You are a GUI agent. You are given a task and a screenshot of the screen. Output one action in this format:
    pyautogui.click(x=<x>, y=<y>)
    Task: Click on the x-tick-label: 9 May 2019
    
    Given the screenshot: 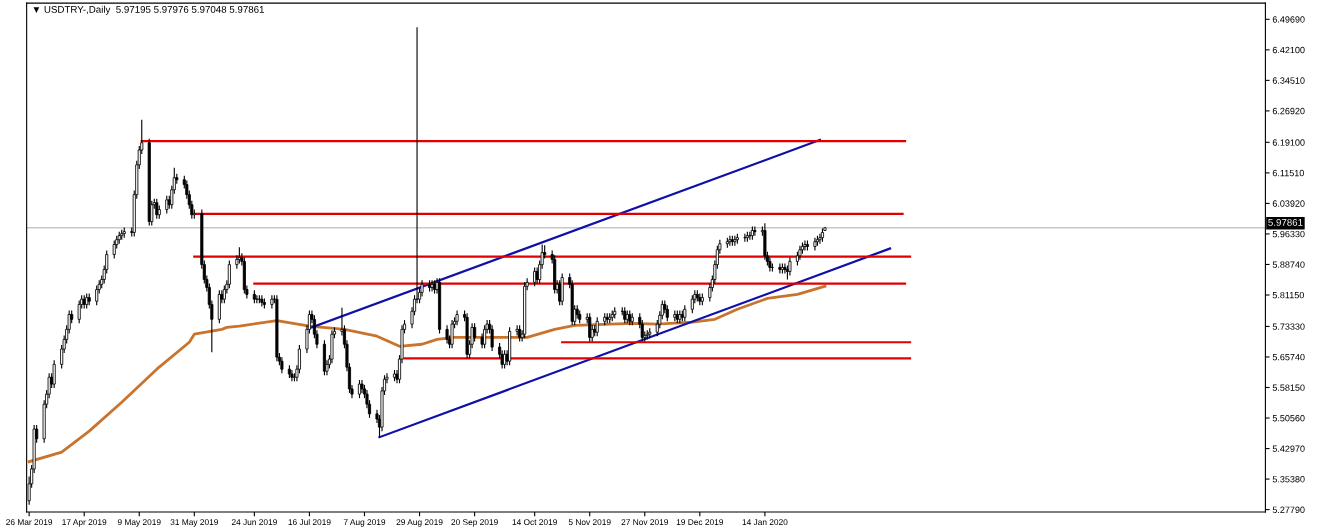 What is the action you would take?
    pyautogui.click(x=139, y=523)
    